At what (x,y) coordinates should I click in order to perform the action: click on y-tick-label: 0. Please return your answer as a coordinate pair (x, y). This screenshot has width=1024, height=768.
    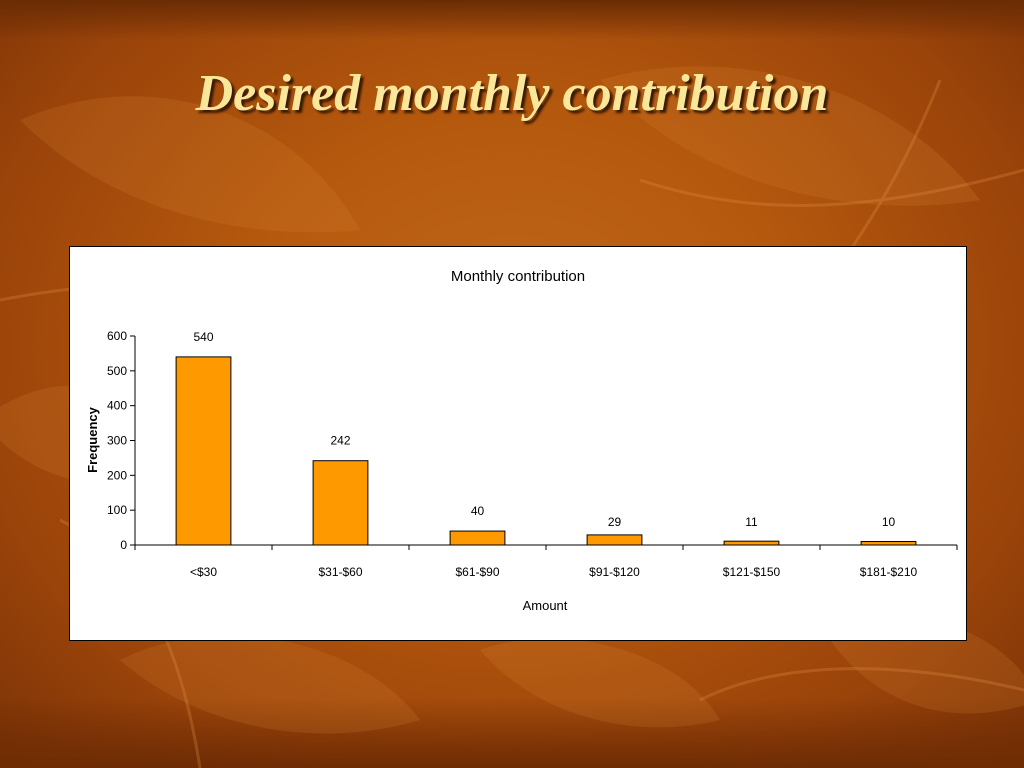
    Looking at the image, I should click on (123, 545).